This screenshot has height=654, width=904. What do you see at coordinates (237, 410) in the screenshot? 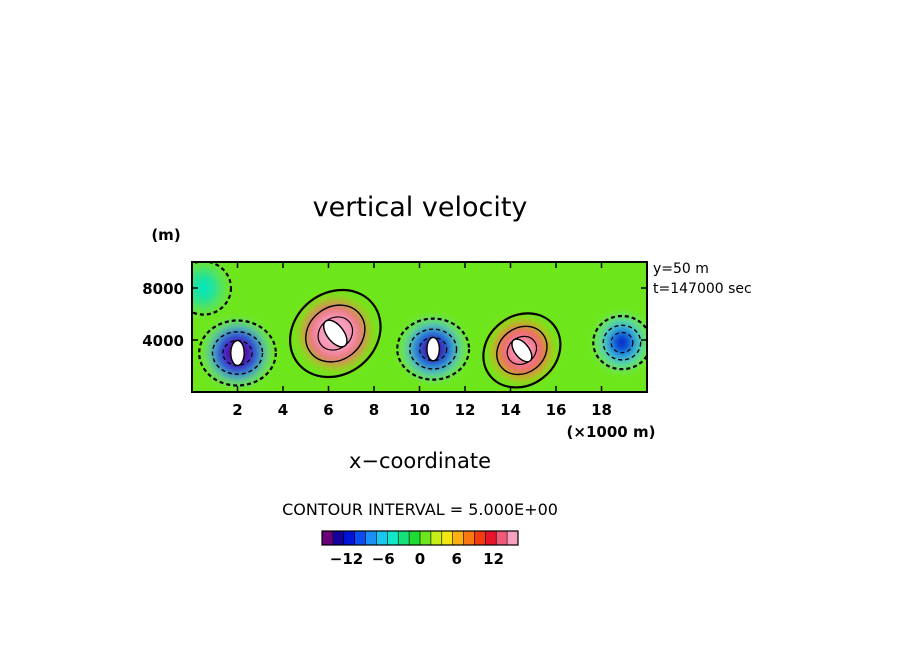
I see `x-tick-label: 2` at bounding box center [237, 410].